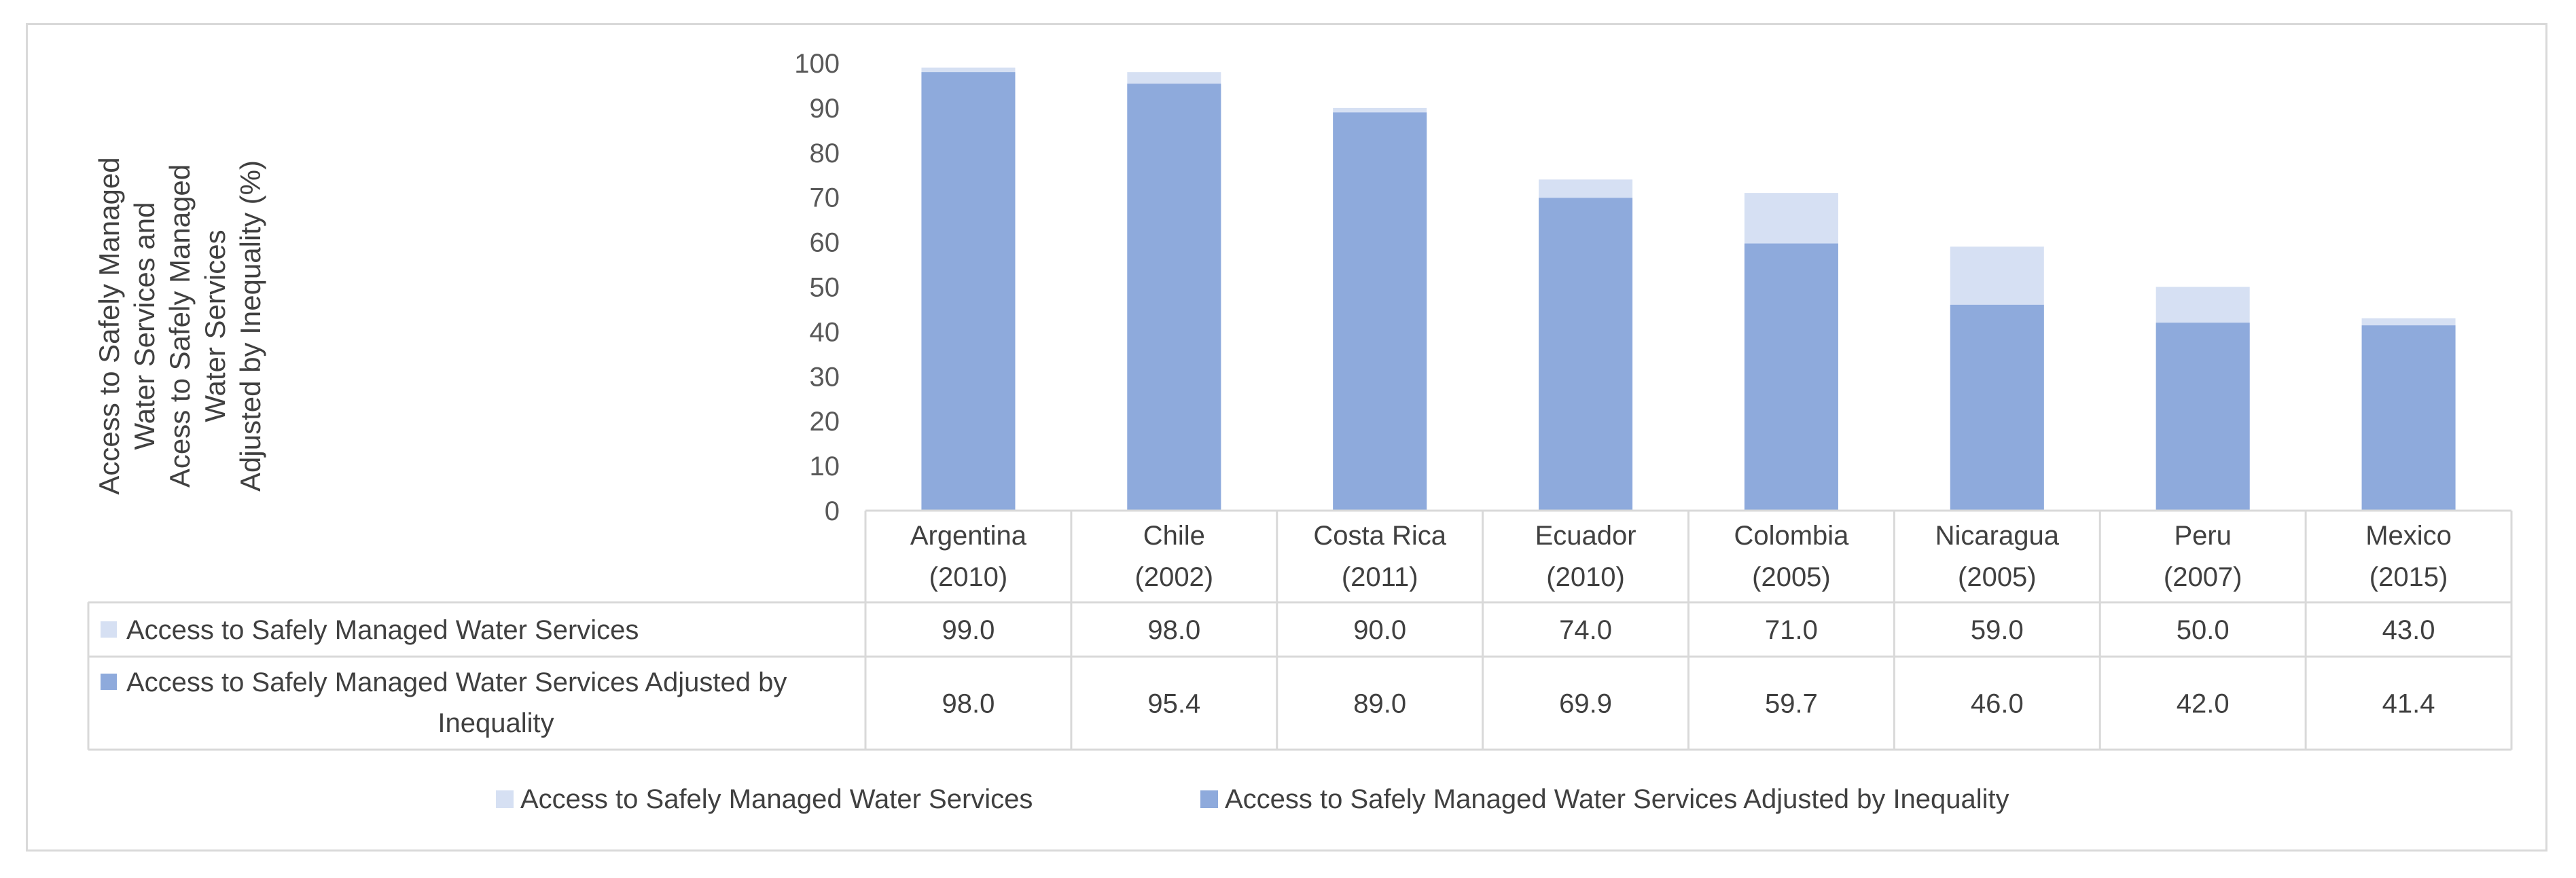 The image size is (2576, 878). I want to click on category-name: Mexico, so click(2409, 536).